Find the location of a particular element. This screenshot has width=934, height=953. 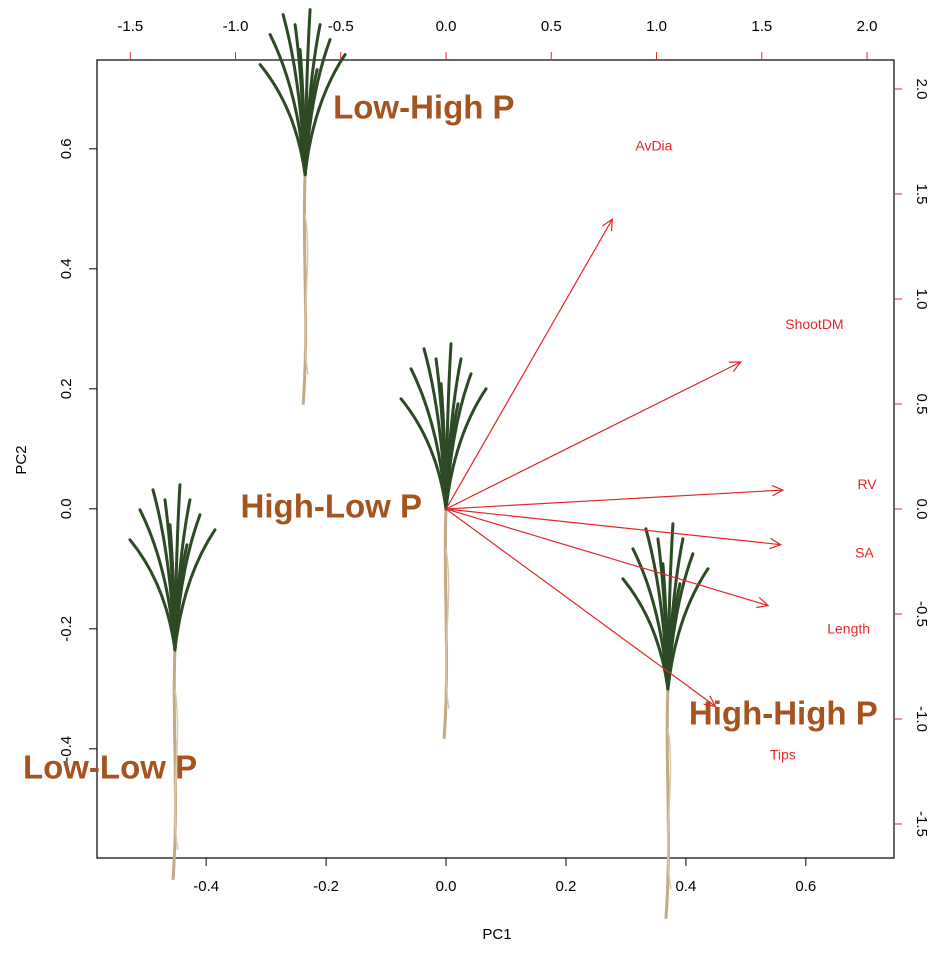

y2-tick-label: -1.5 is located at coordinates (921, 824).